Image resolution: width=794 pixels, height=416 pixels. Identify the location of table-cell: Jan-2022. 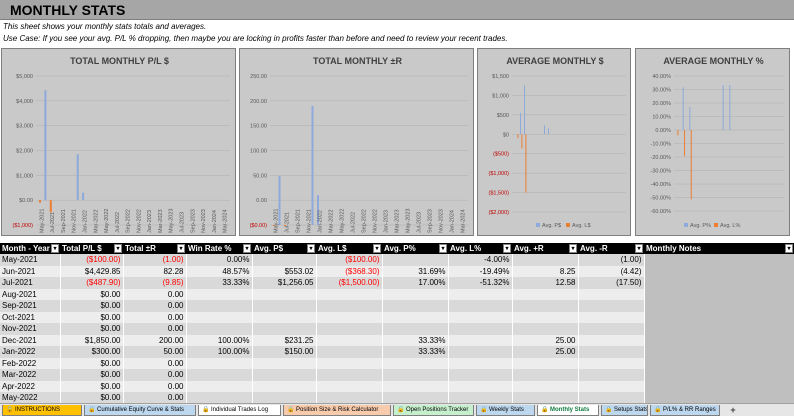
(30, 352).